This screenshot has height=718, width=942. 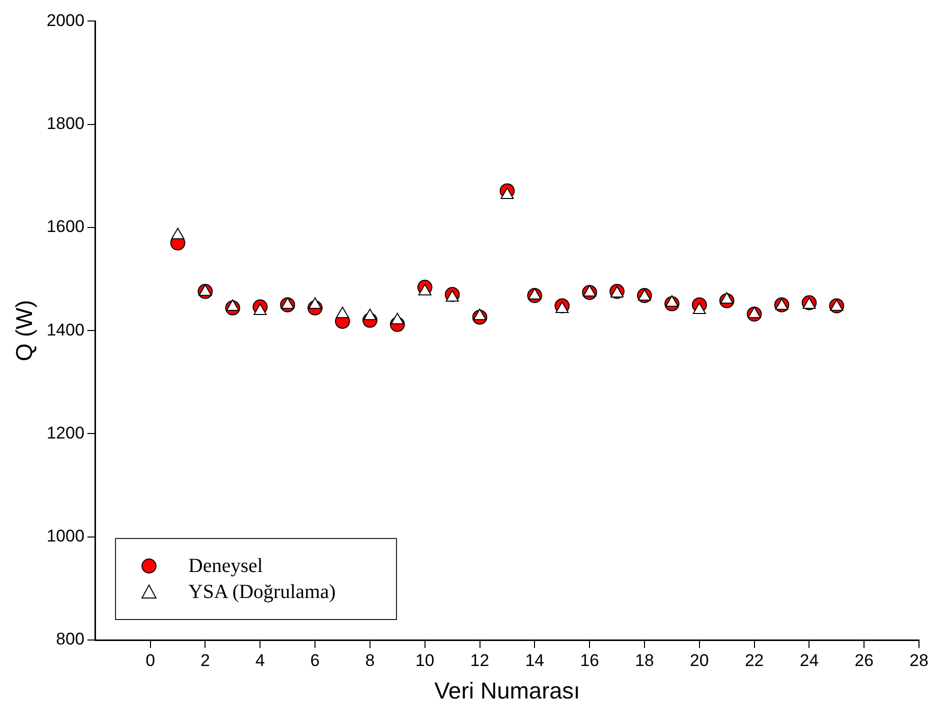 What do you see at coordinates (754, 660) in the screenshot?
I see `x-tick-label: 22` at bounding box center [754, 660].